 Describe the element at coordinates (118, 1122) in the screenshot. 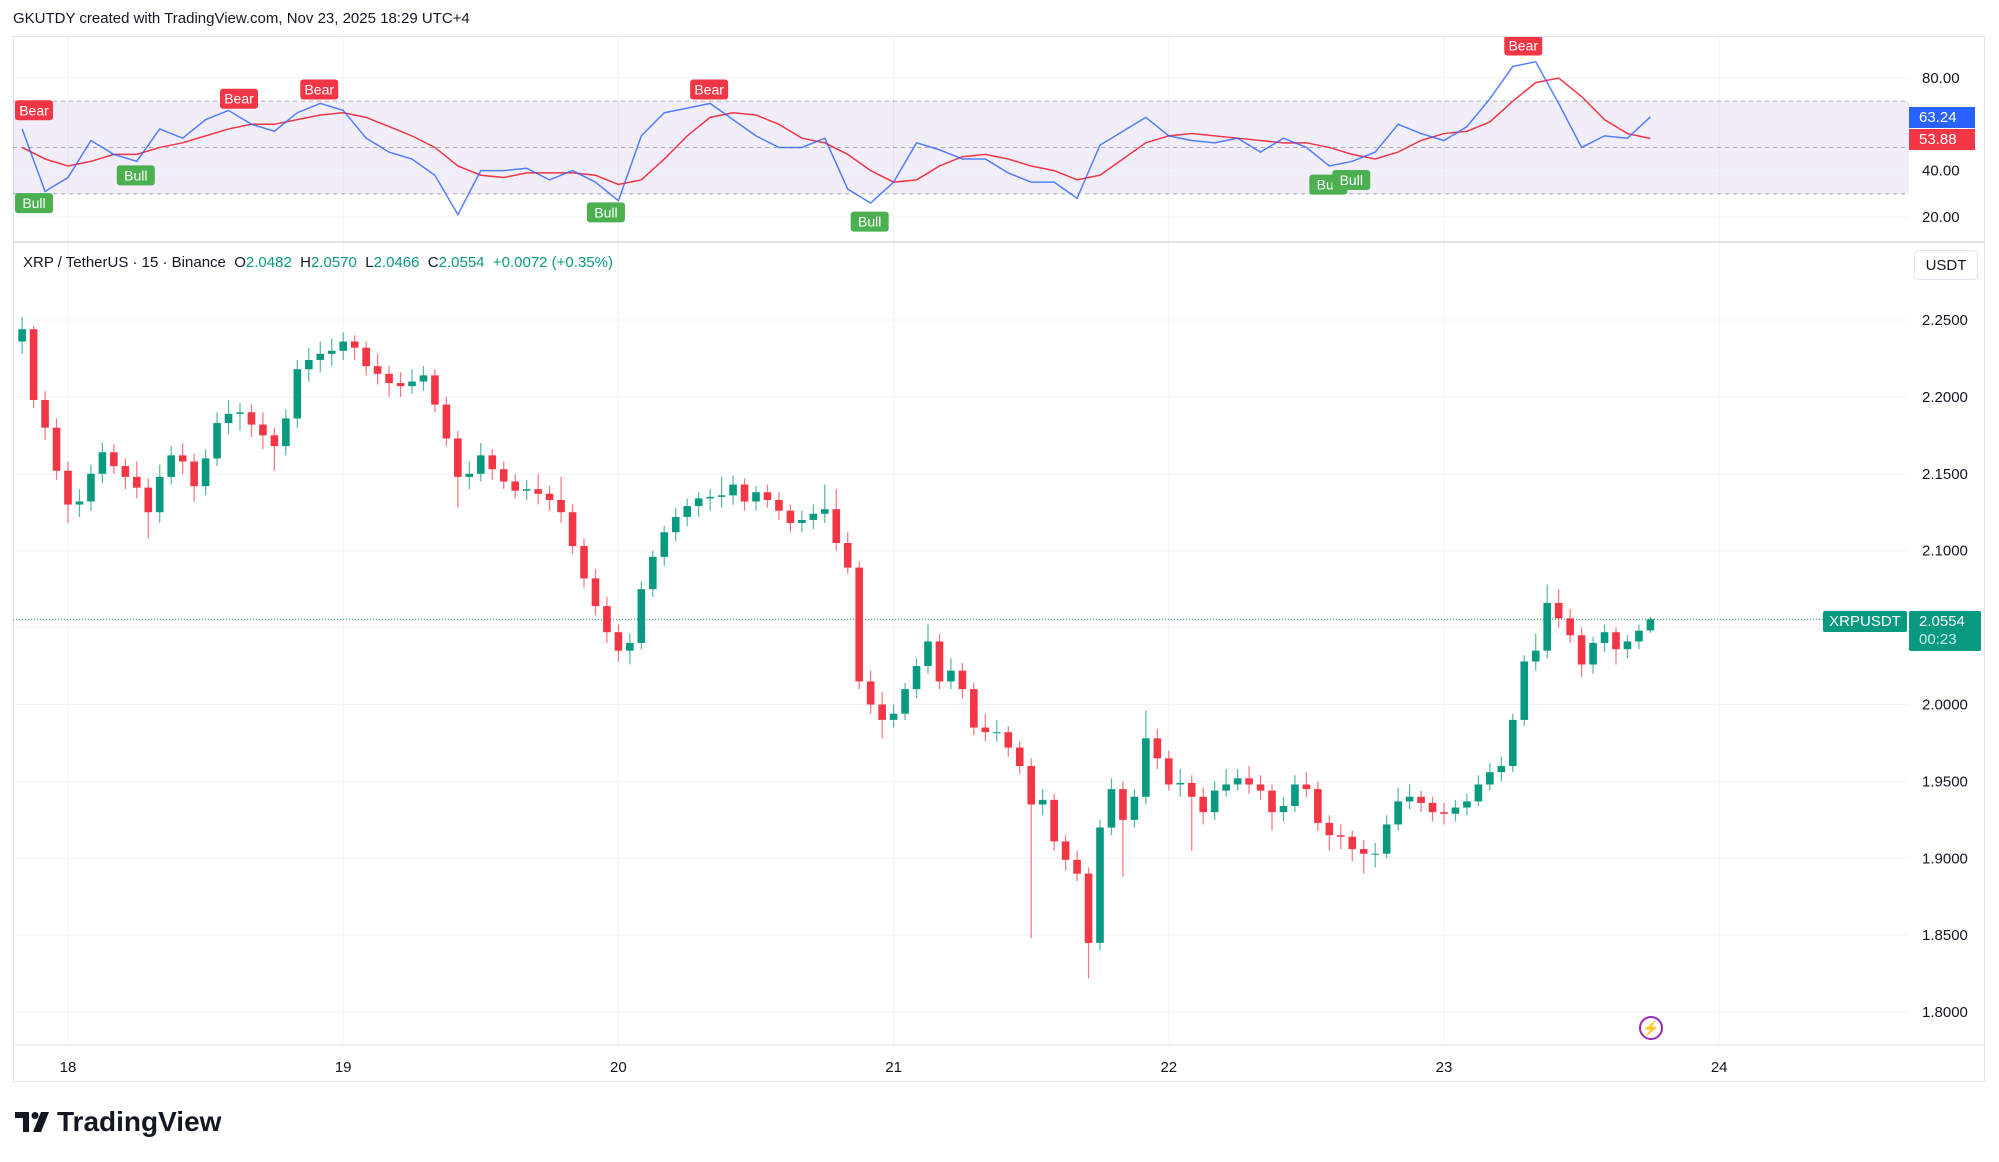

I see `tradingview-logo: TradingView` at that location.